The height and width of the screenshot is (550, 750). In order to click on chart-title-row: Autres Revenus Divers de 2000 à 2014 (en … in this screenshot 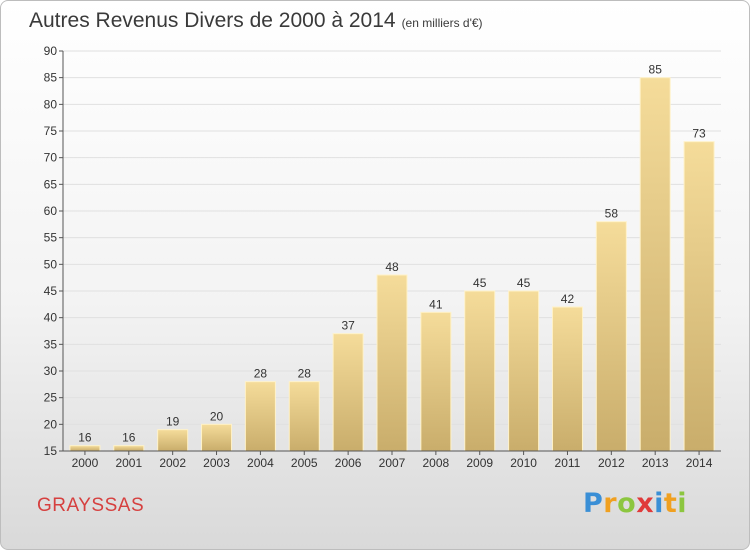, I will do `click(256, 23)`.